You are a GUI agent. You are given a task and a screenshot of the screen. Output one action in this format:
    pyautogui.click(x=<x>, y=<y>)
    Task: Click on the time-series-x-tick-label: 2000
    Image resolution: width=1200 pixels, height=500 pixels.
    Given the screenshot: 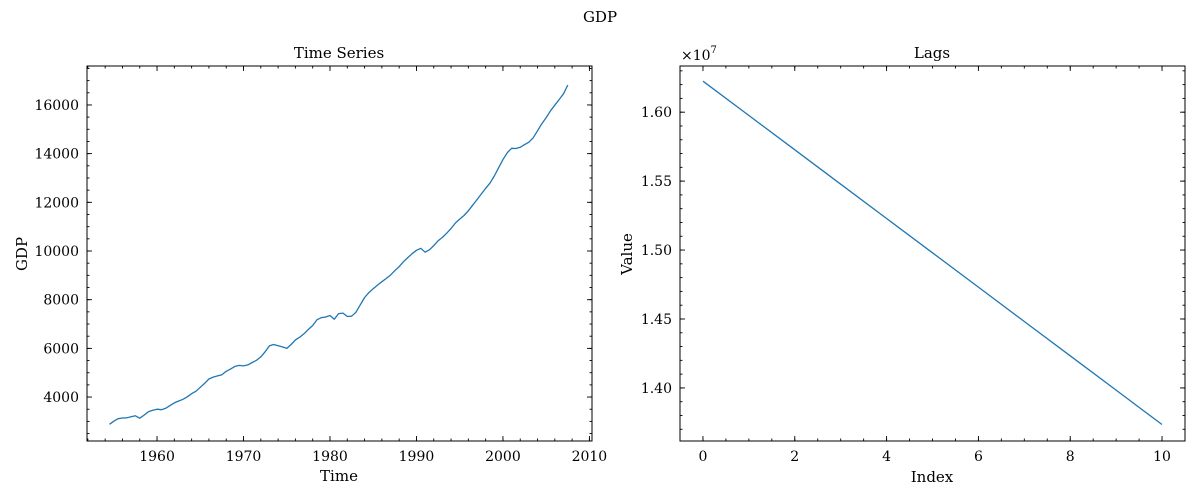 What is the action you would take?
    pyautogui.click(x=503, y=457)
    